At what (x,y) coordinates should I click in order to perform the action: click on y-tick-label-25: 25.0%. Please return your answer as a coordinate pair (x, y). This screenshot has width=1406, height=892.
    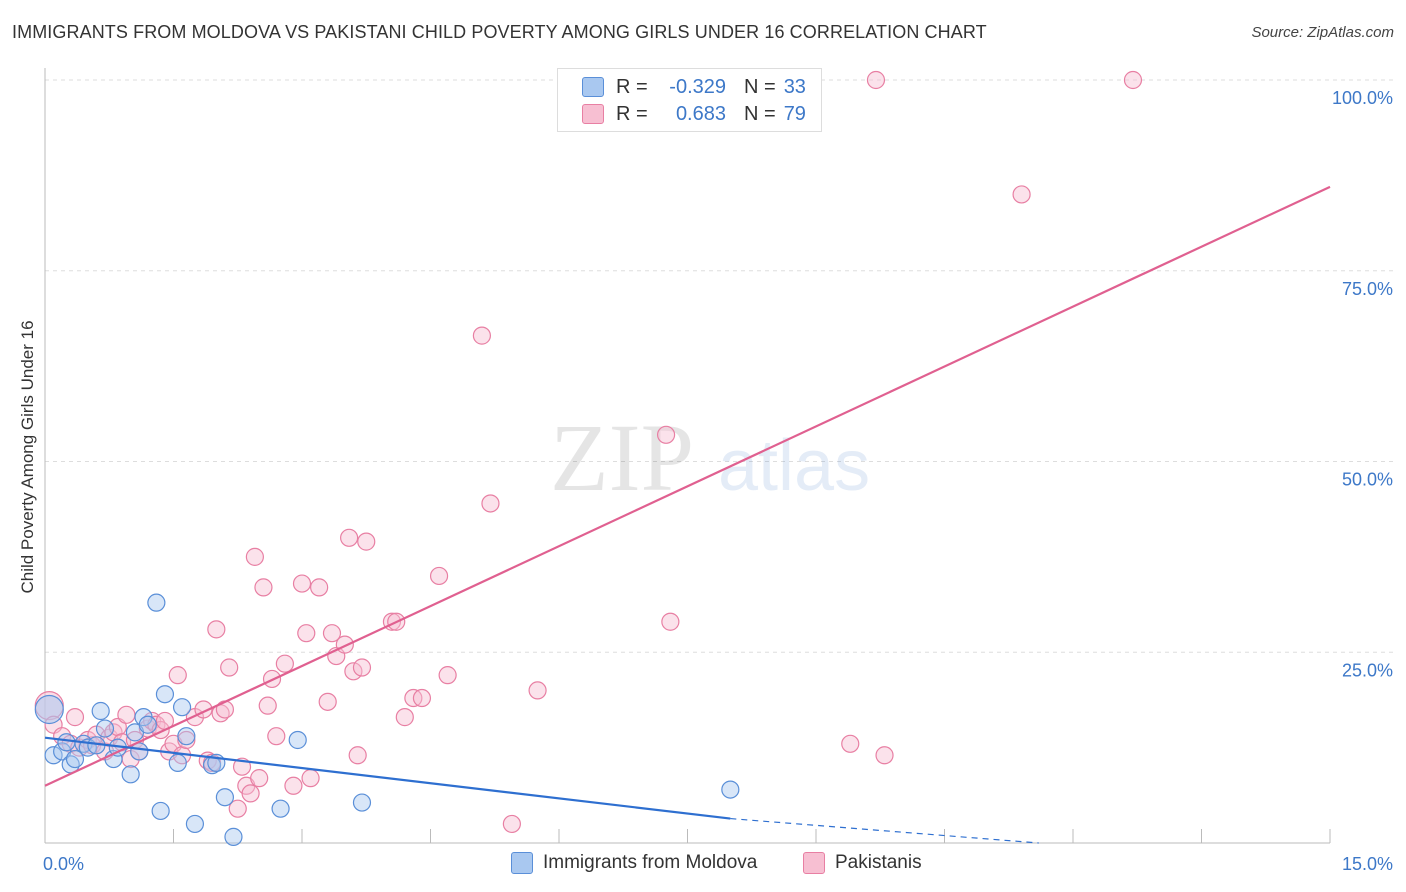
    Looking at the image, I should click on (1367, 670).